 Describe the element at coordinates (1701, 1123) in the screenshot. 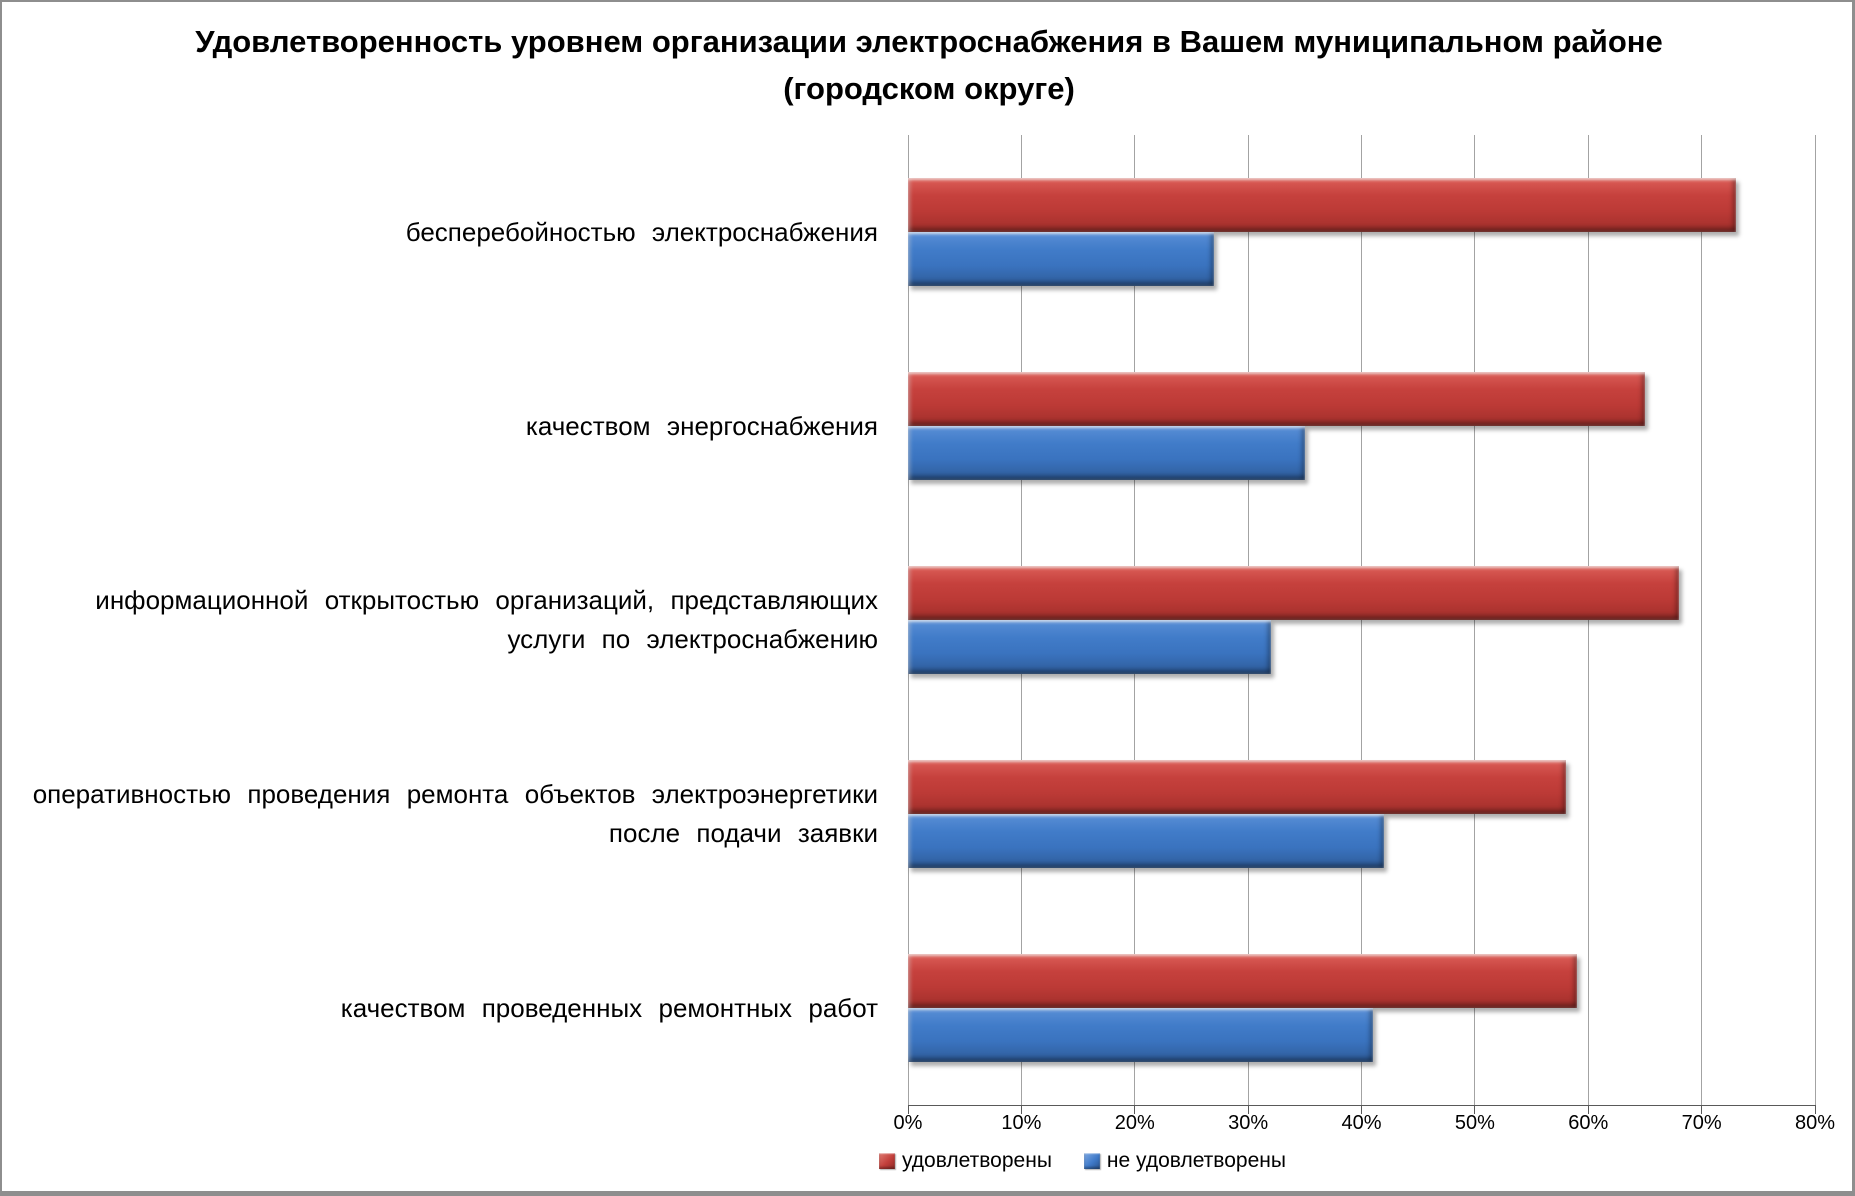

I see `x-axis-tick-label: 70%` at that location.